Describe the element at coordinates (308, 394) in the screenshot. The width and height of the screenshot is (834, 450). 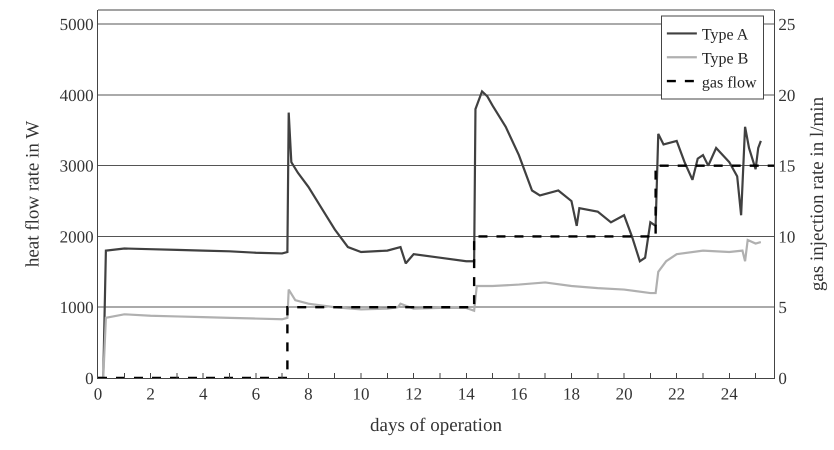
I see `x-tick-label: 8` at that location.